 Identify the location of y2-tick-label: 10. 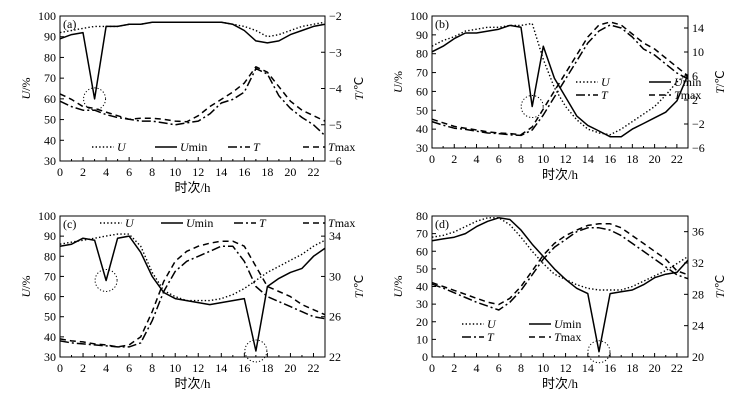
(698, 52).